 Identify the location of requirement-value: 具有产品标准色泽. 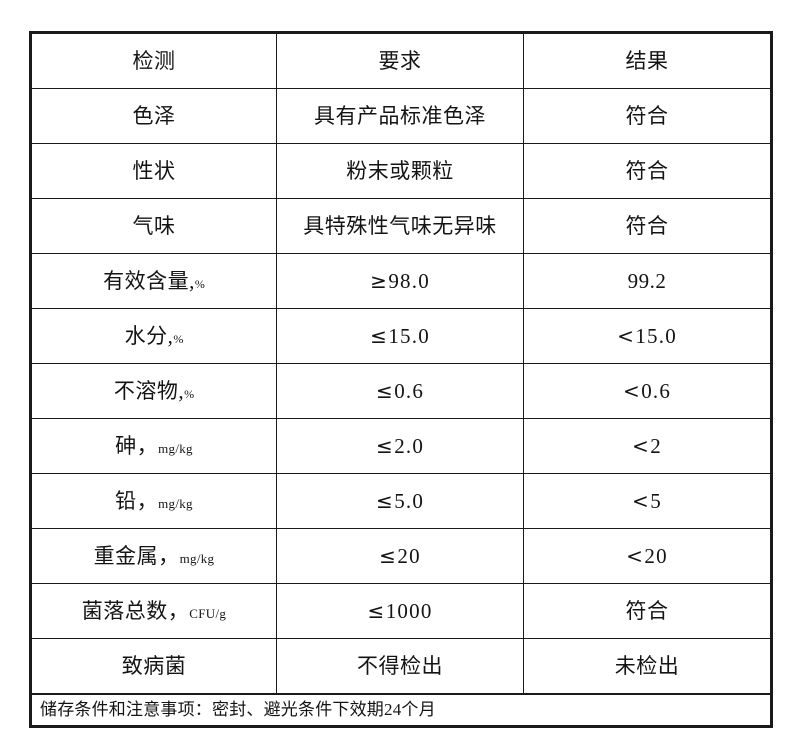
(400, 115).